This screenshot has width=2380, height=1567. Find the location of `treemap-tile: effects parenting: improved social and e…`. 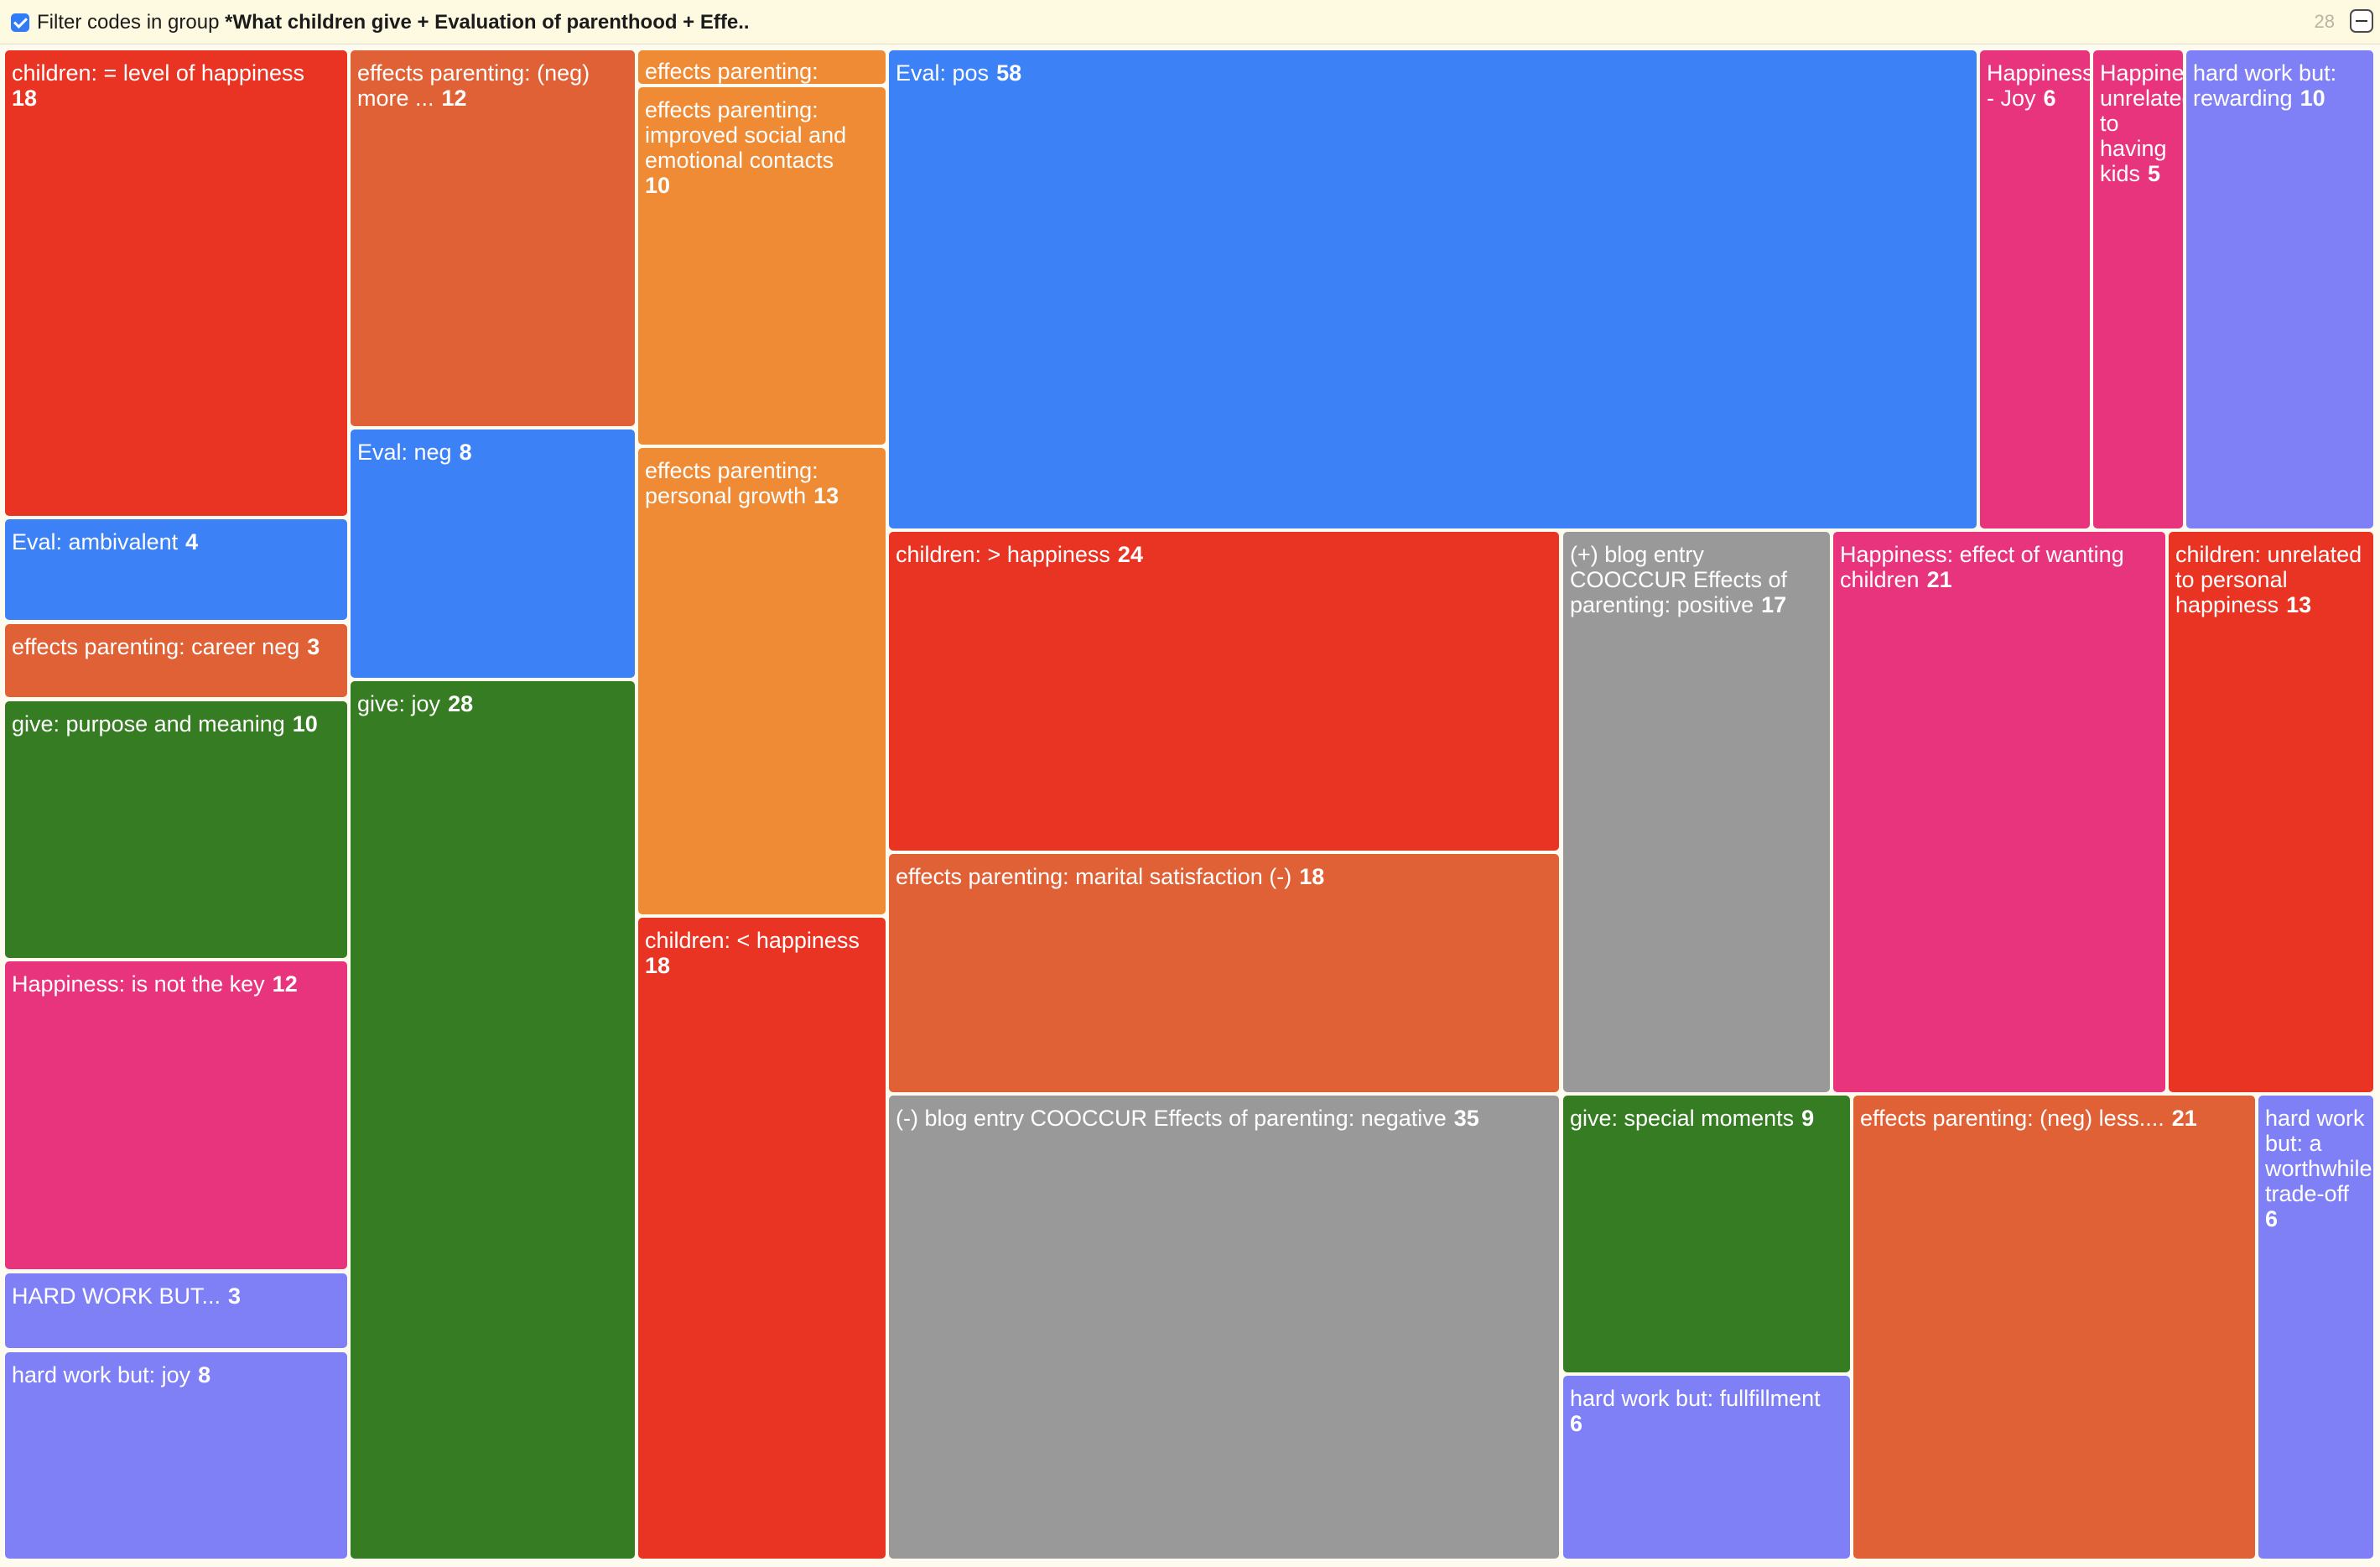

treemap-tile: effects parenting: improved social and e… is located at coordinates (762, 266).